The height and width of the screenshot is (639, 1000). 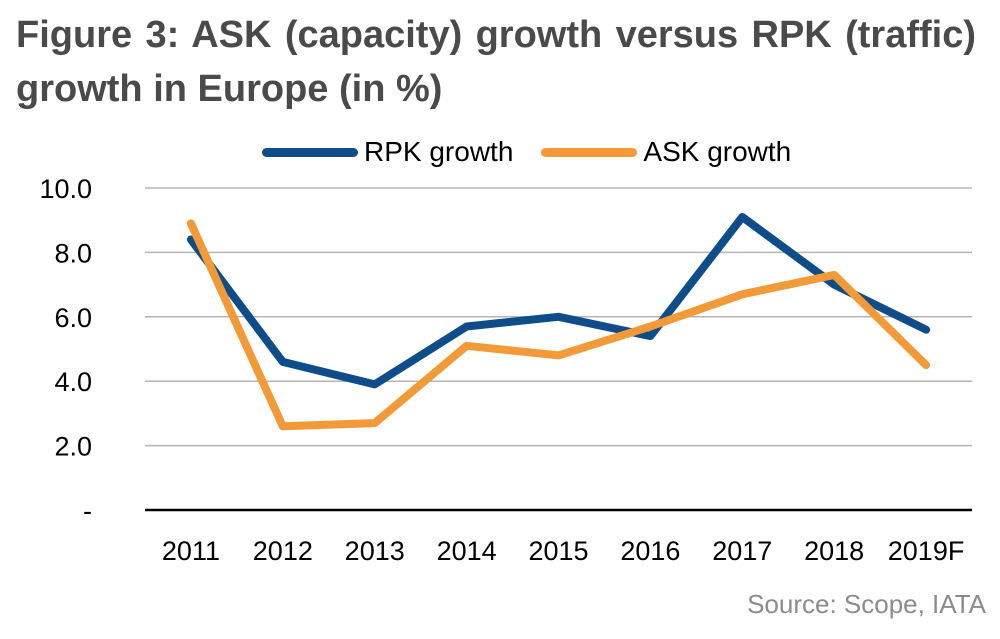 I want to click on y-tick-label: 8.0, so click(x=73, y=253).